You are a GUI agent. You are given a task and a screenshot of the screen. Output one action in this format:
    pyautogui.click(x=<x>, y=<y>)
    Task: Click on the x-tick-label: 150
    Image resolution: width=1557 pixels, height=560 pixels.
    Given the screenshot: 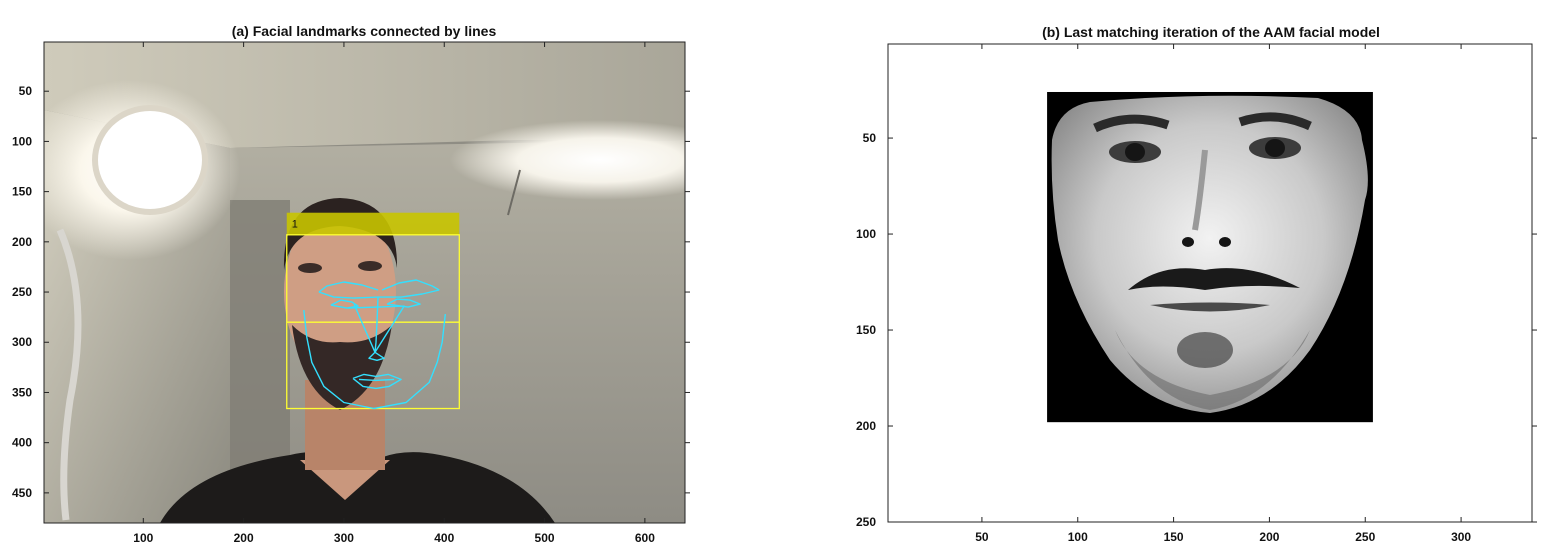 What is the action you would take?
    pyautogui.click(x=1174, y=537)
    